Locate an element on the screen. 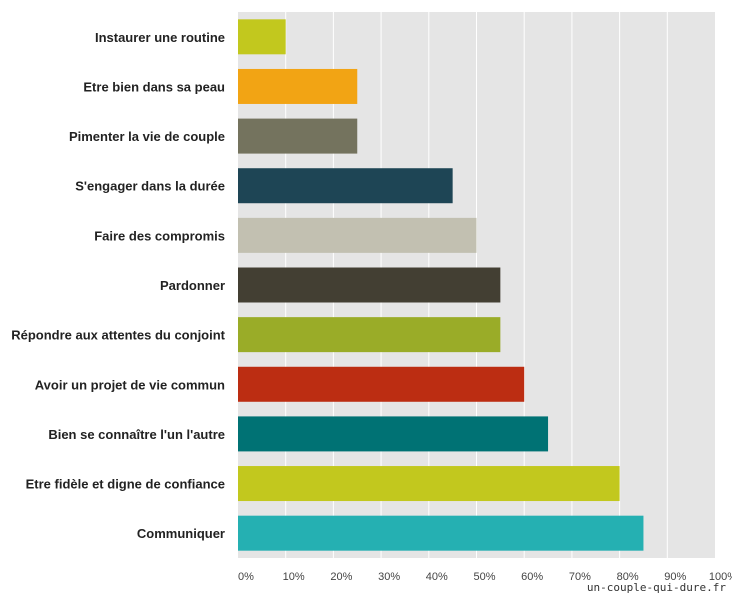  category-label: Etre fidèle et digne de confiance is located at coordinates (125, 484).